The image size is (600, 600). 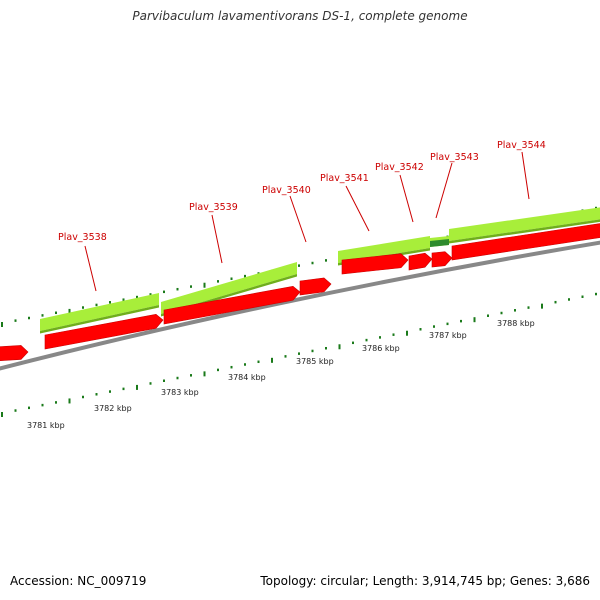 I want to click on gene-label: Plav_3538, so click(x=82, y=237).